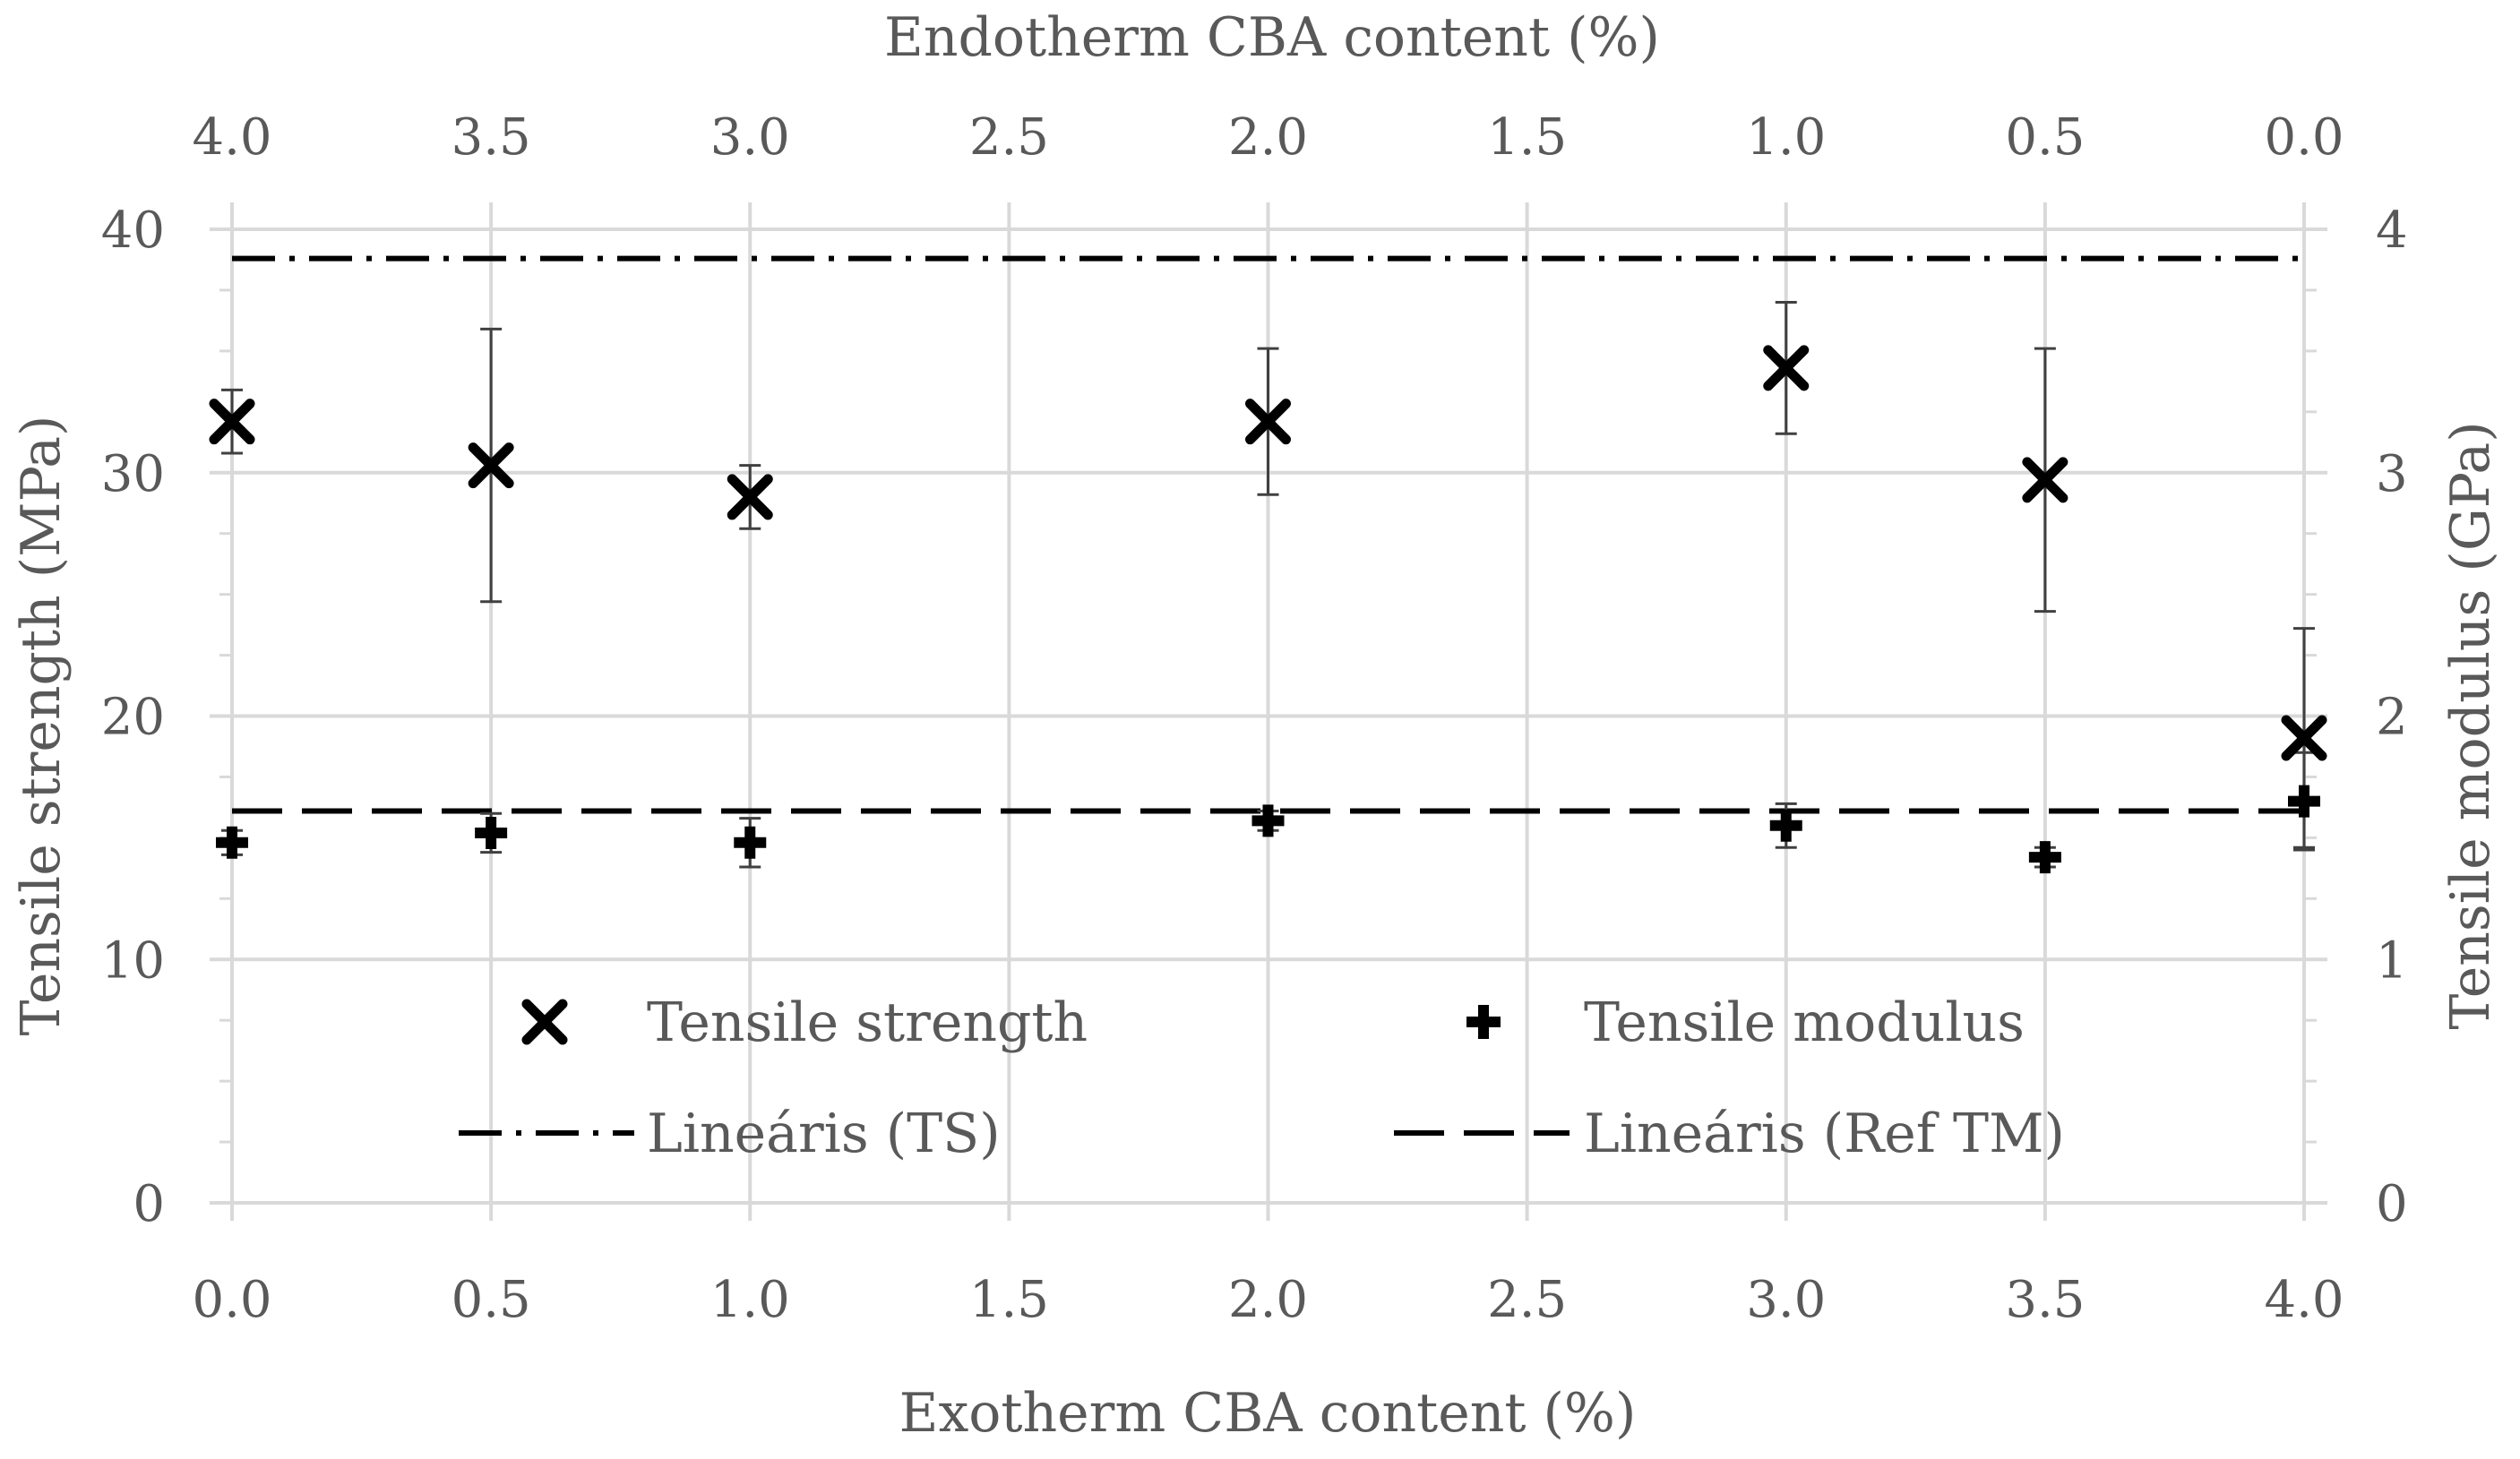 Image resolution: width=2520 pixels, height=1459 pixels. I want to click on legend-item-linear-ts: Lineáris (TS), so click(730, 1134).